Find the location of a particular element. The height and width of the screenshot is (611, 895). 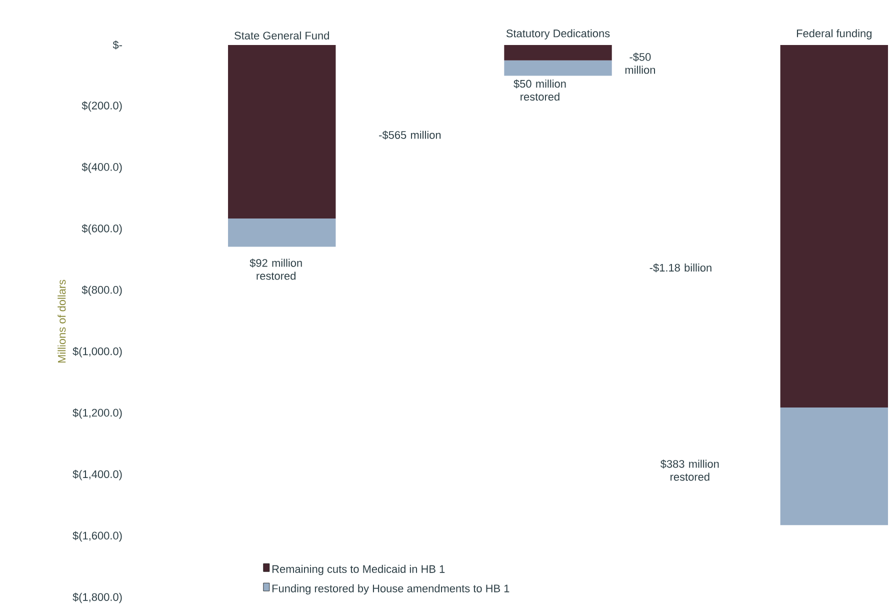

x-tick-label: State General Fund is located at coordinates (281, 35).